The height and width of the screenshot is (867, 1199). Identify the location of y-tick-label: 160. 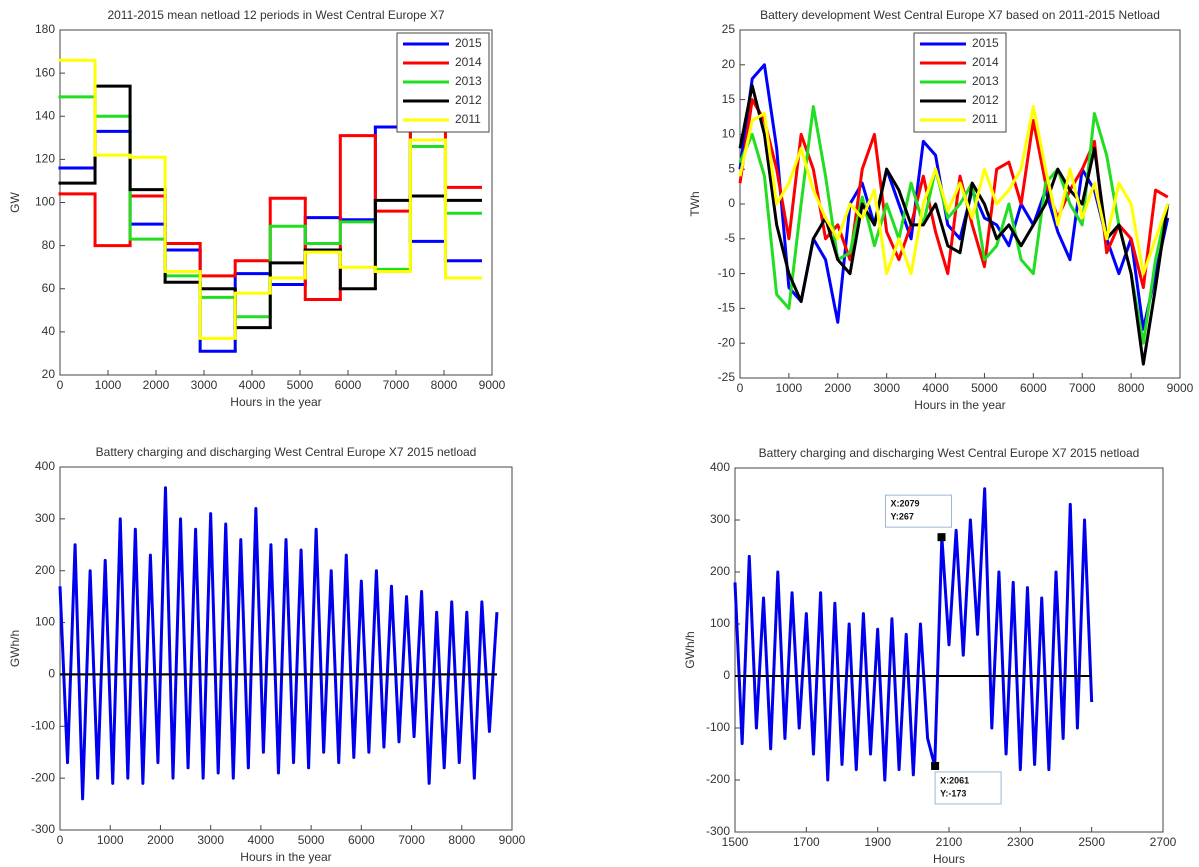
(45, 72).